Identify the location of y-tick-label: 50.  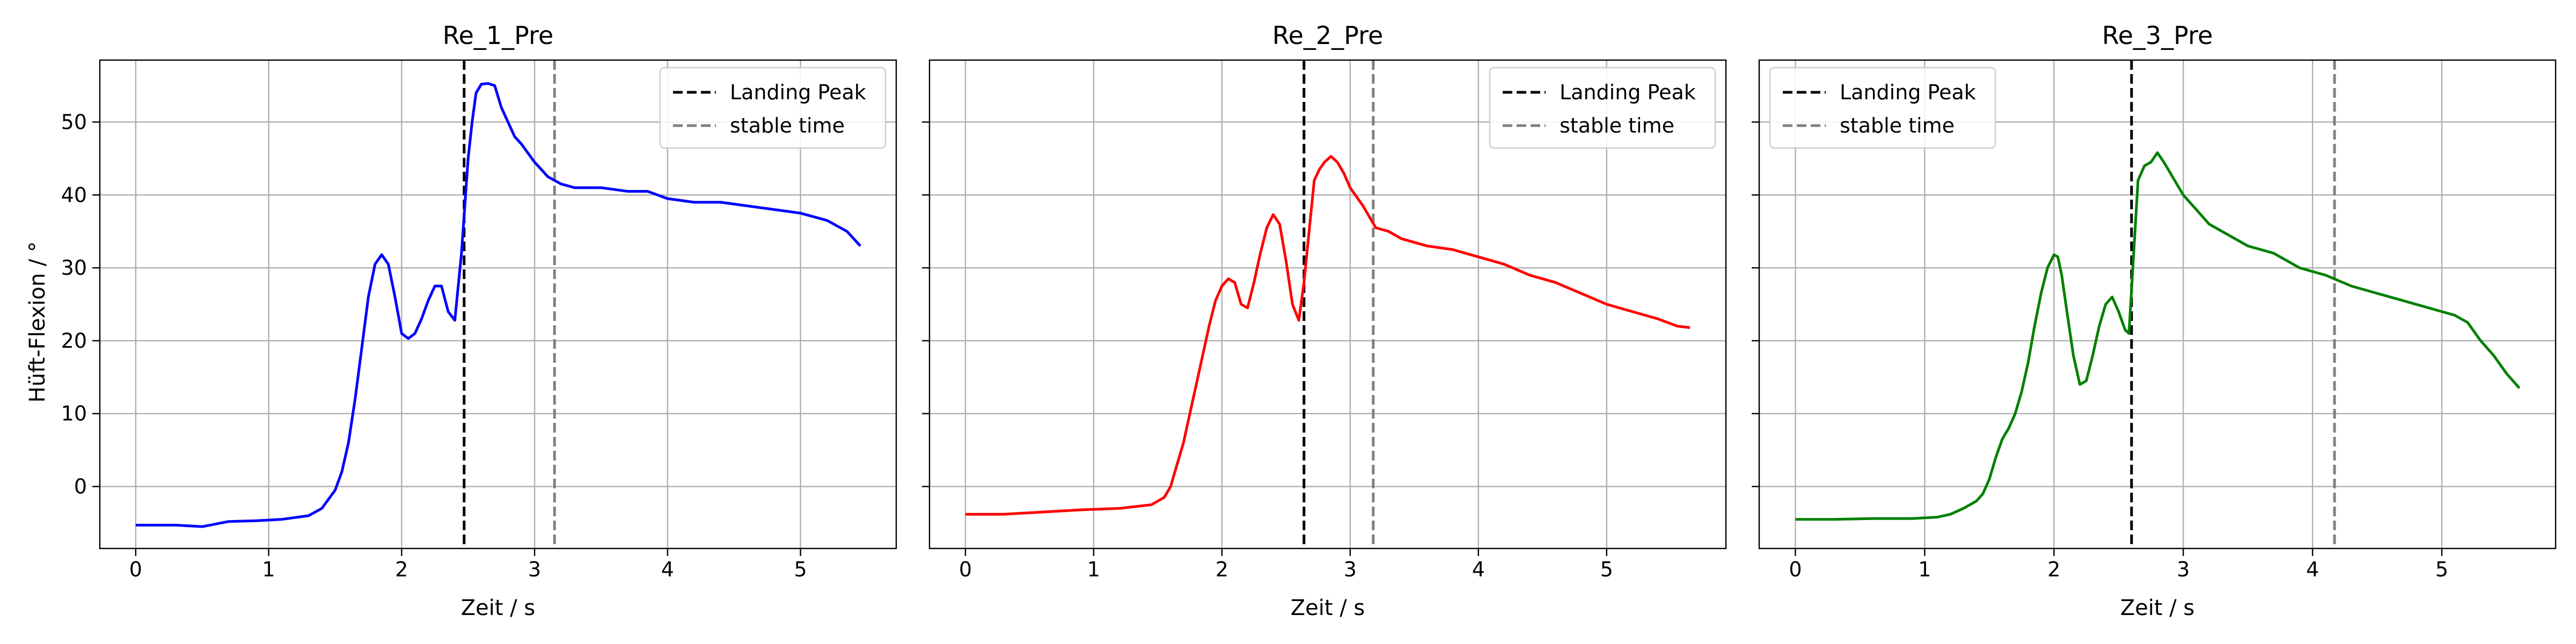
(74, 122).